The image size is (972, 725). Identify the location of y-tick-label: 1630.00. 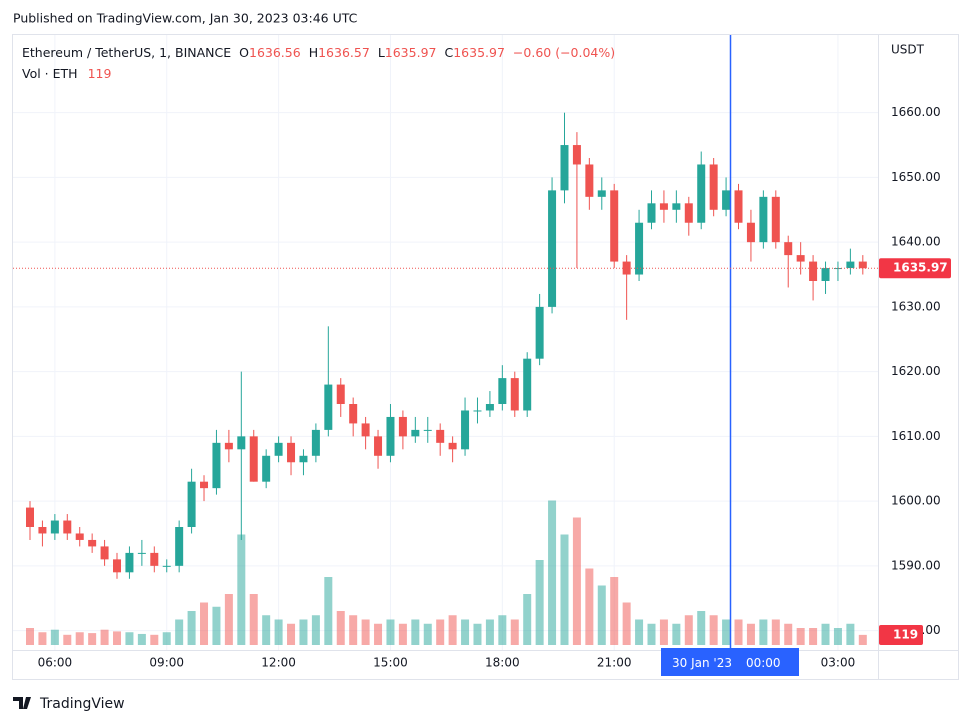
(916, 306).